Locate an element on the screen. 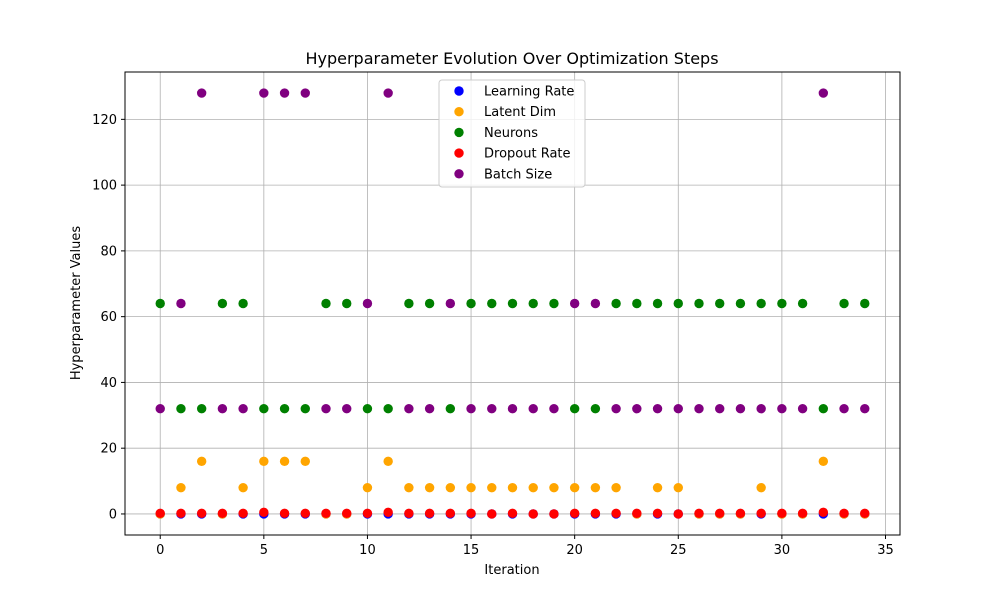 The width and height of the screenshot is (1000, 600). legend-label-latent-dim: Latent Dim is located at coordinates (520, 112).